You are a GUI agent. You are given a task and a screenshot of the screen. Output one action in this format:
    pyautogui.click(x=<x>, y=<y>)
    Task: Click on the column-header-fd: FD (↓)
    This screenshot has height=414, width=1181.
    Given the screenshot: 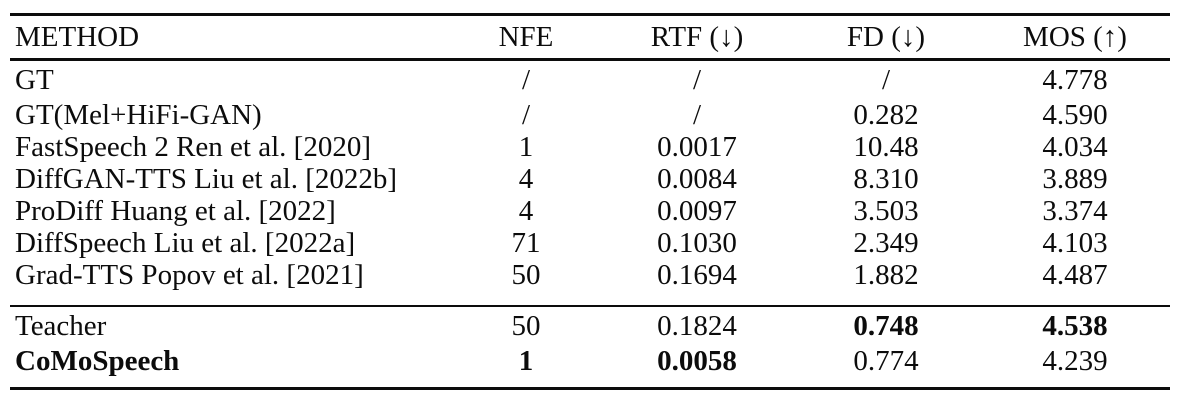 What is the action you would take?
    pyautogui.click(x=886, y=36)
    